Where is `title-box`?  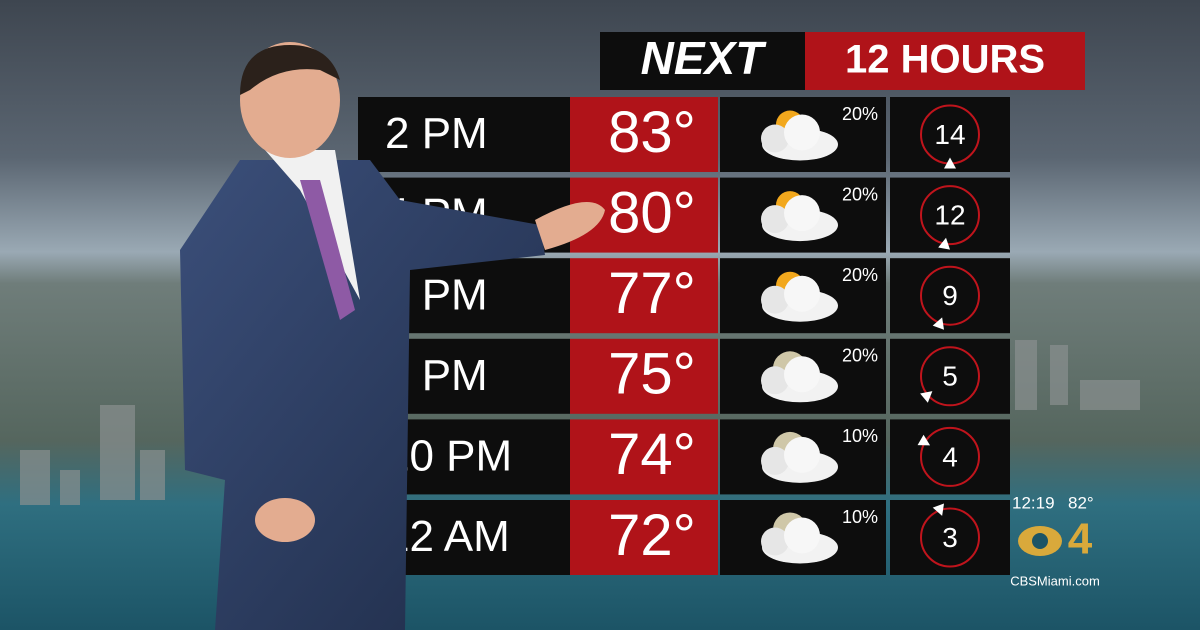 title-box is located at coordinates (945, 61).